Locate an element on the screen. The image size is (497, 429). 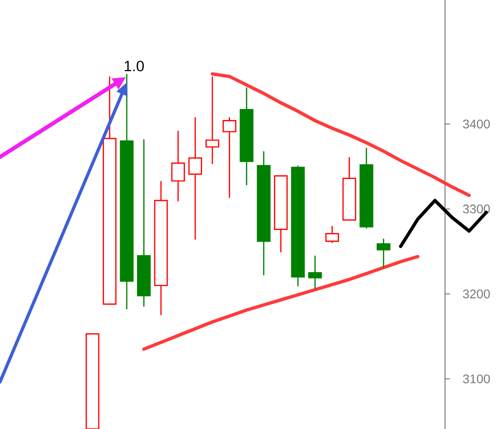
y-tick-label: 3300 is located at coordinates (476, 209).